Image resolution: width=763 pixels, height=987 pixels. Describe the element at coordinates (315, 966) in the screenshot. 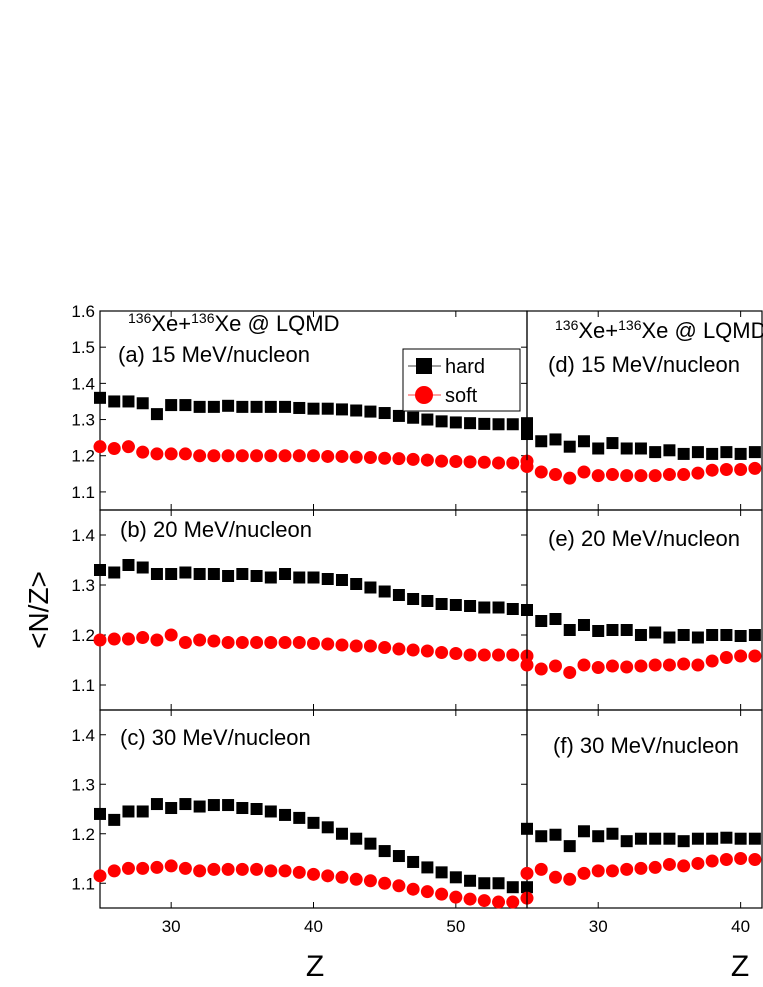

I see `x-axis-label: Z` at that location.